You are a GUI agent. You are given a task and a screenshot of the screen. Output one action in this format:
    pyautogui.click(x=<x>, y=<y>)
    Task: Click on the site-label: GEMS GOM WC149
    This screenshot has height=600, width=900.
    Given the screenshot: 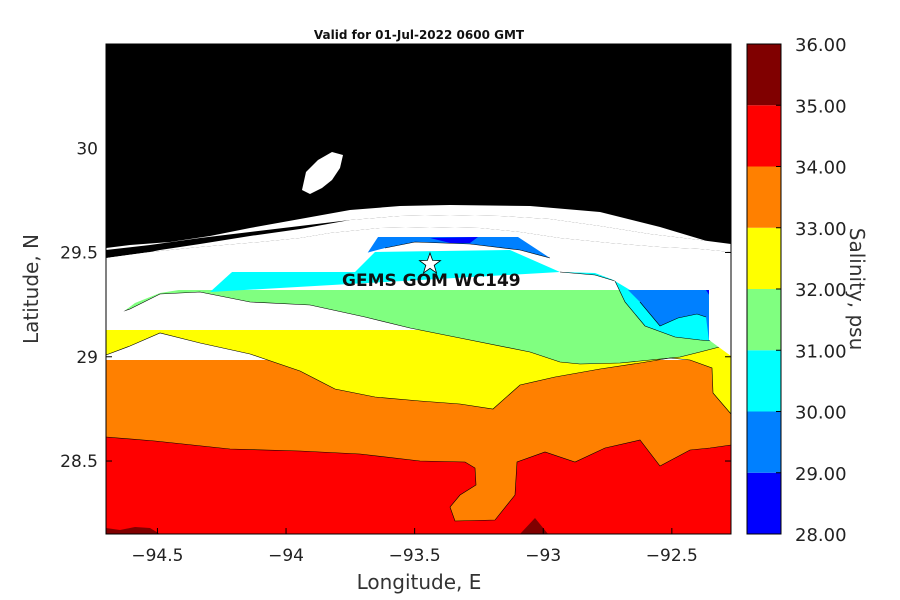 What is the action you would take?
    pyautogui.click(x=431, y=281)
    